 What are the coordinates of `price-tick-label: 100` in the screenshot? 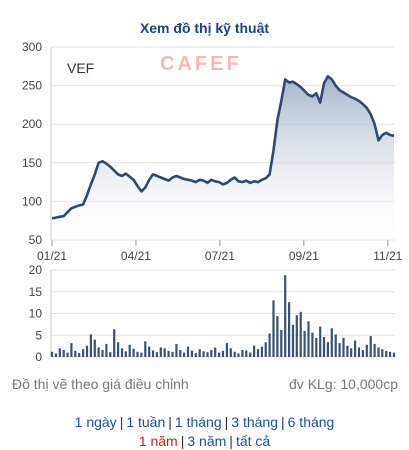 It's located at (32, 201).